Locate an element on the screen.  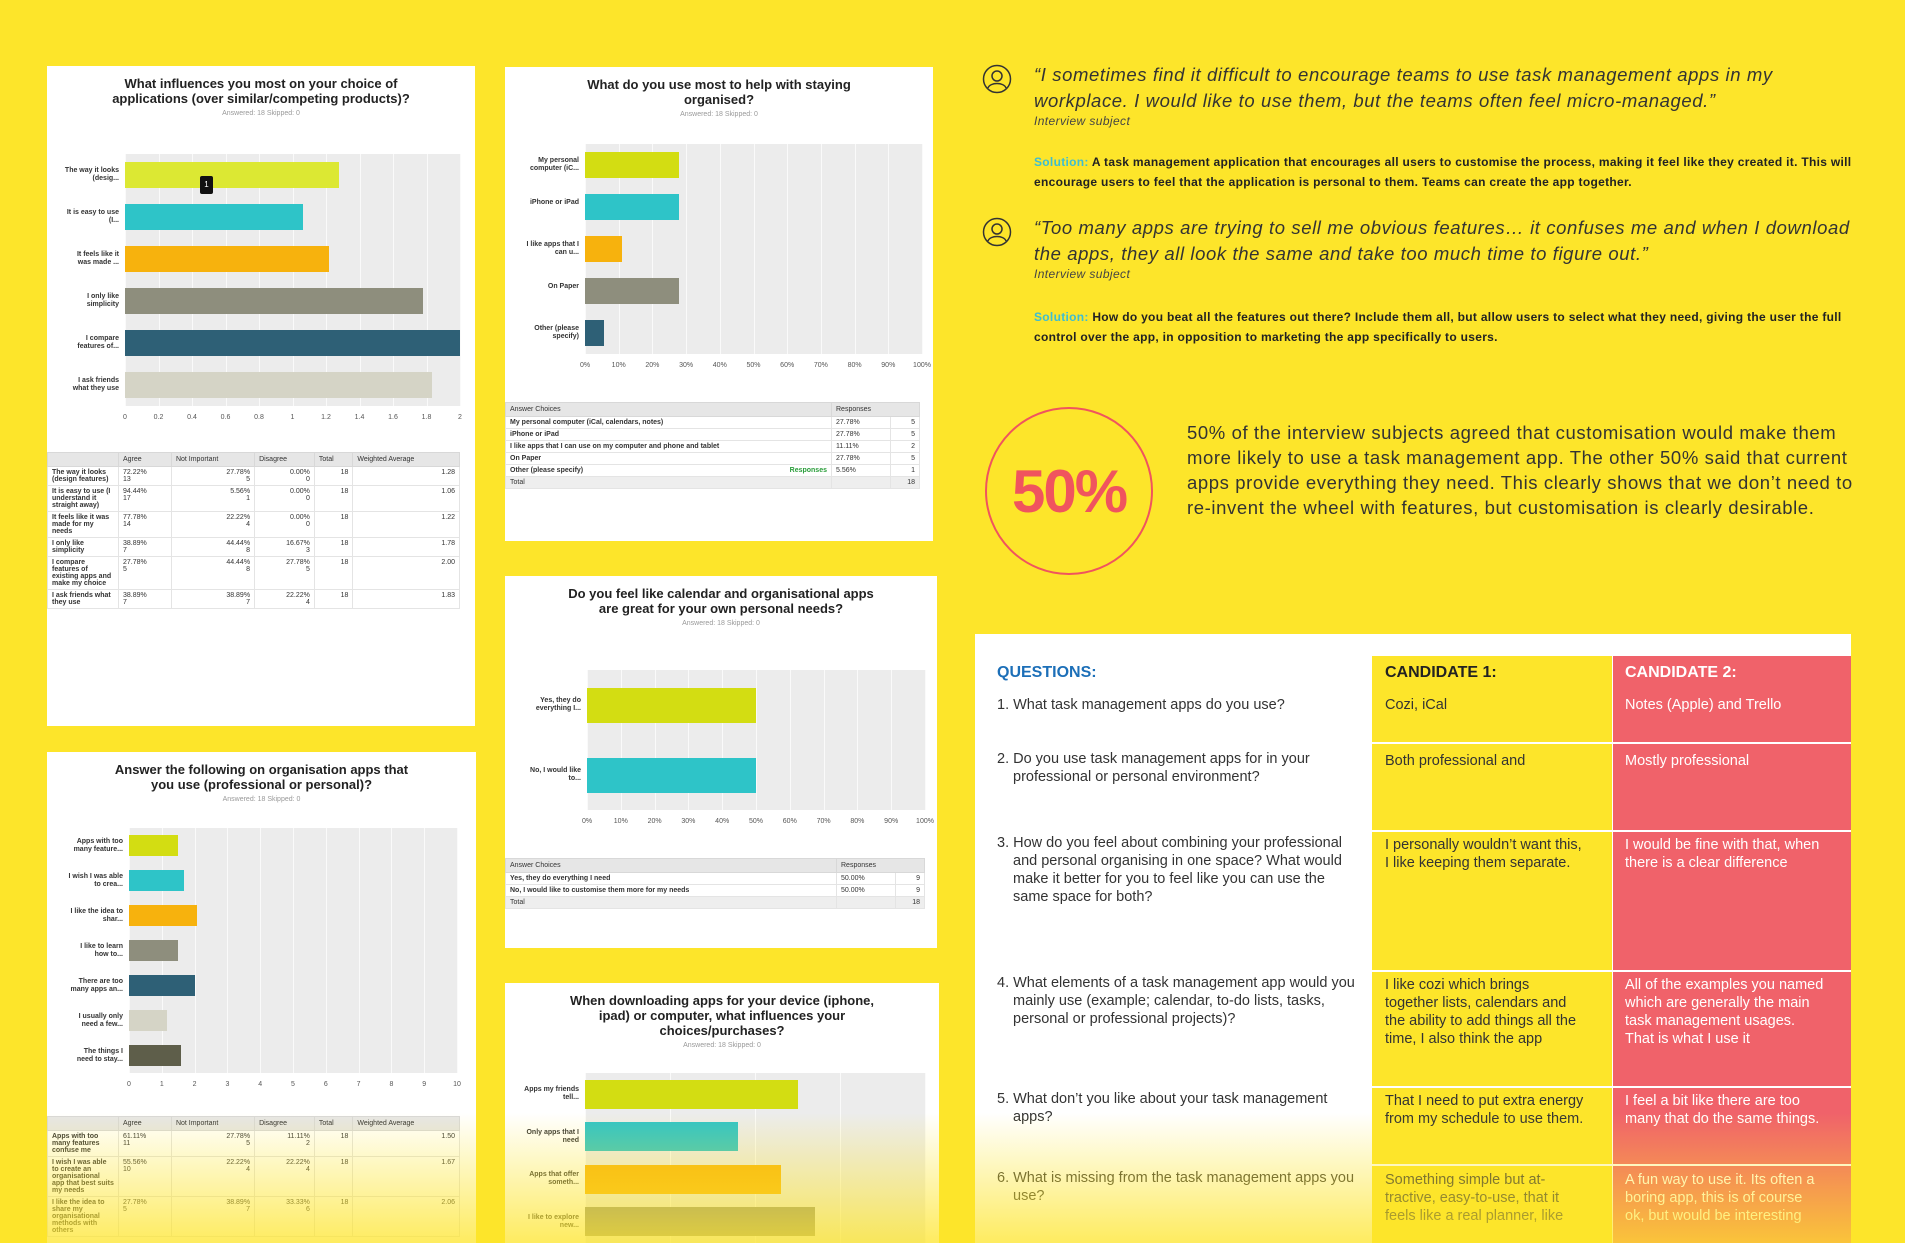
table-cell: 22.22% 4 is located at coordinates (213, 524).